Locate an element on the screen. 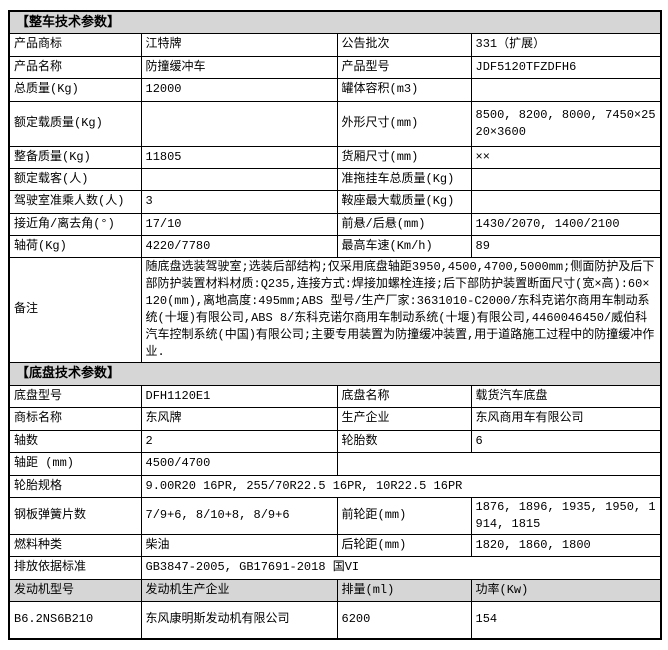 The width and height of the screenshot is (668, 650). param-value: 1430/2070, 1400/2100 is located at coordinates (566, 224).